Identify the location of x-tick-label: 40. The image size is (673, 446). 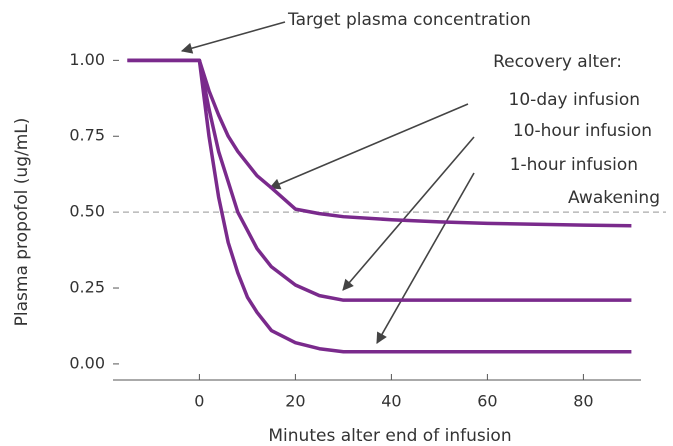
(391, 401).